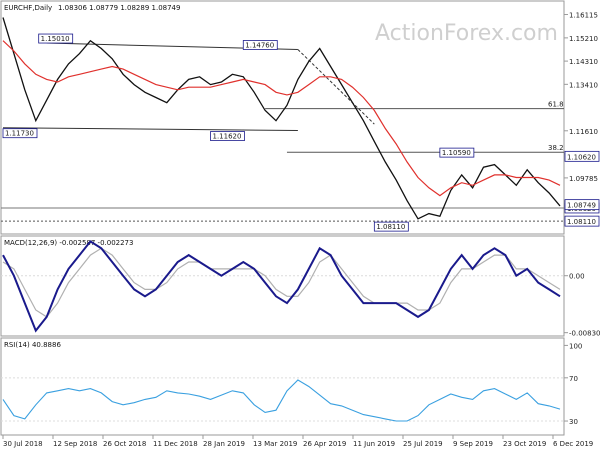  What do you see at coordinates (224, 444) in the screenshot?
I see `x-tick-label: 28 Jan 2019` at bounding box center [224, 444].